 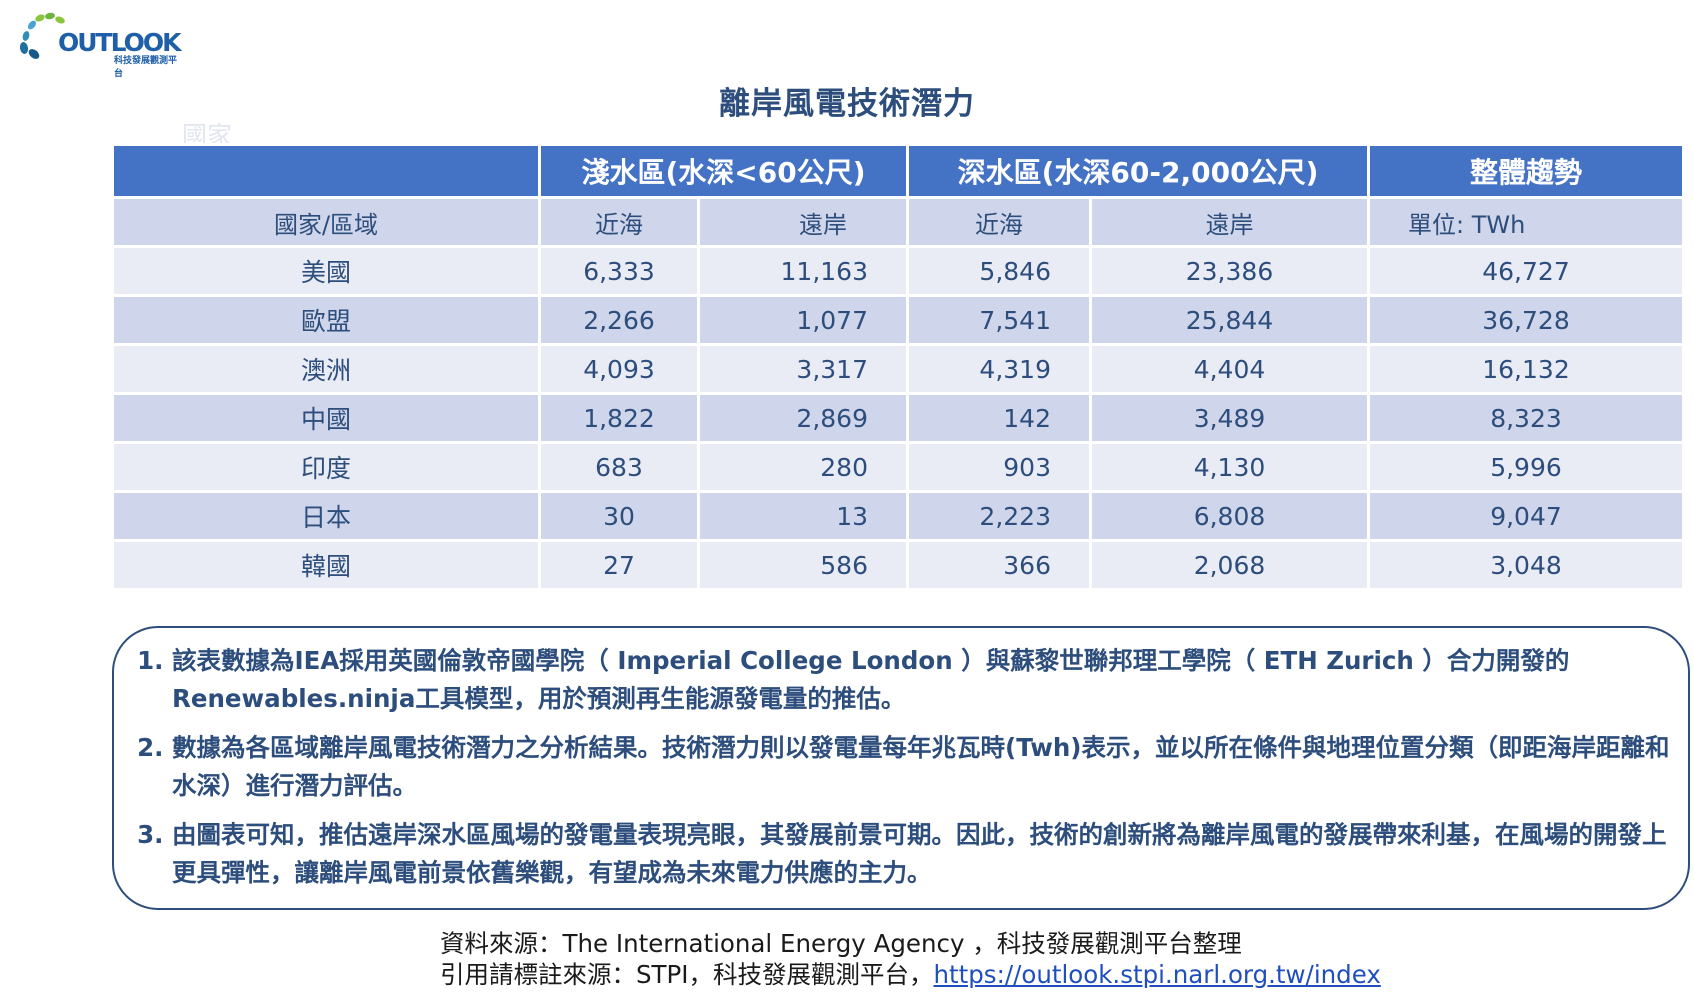 I want to click on cell-value: 683, so click(x=619, y=467).